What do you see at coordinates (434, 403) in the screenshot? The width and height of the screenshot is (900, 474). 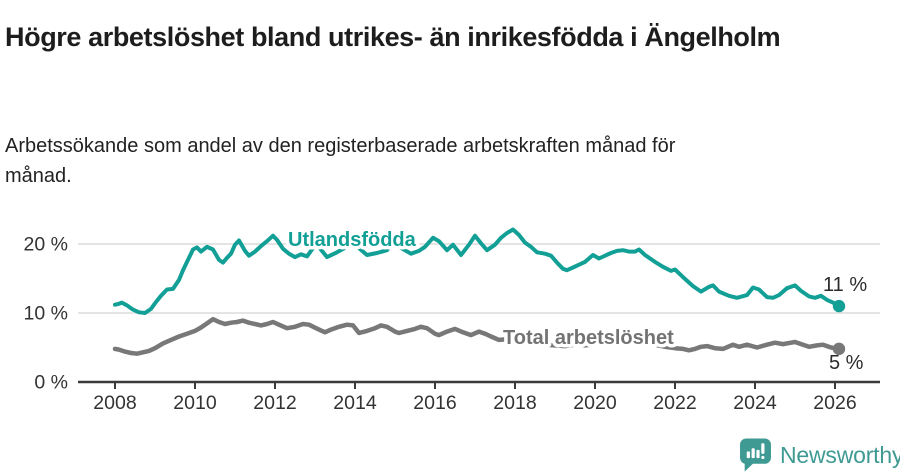 I see `x-tick-label: 2016` at bounding box center [434, 403].